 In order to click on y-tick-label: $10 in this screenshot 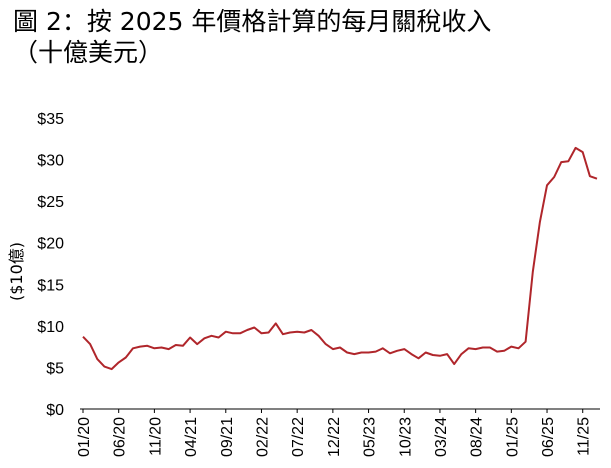, I will do `click(50, 327)`.